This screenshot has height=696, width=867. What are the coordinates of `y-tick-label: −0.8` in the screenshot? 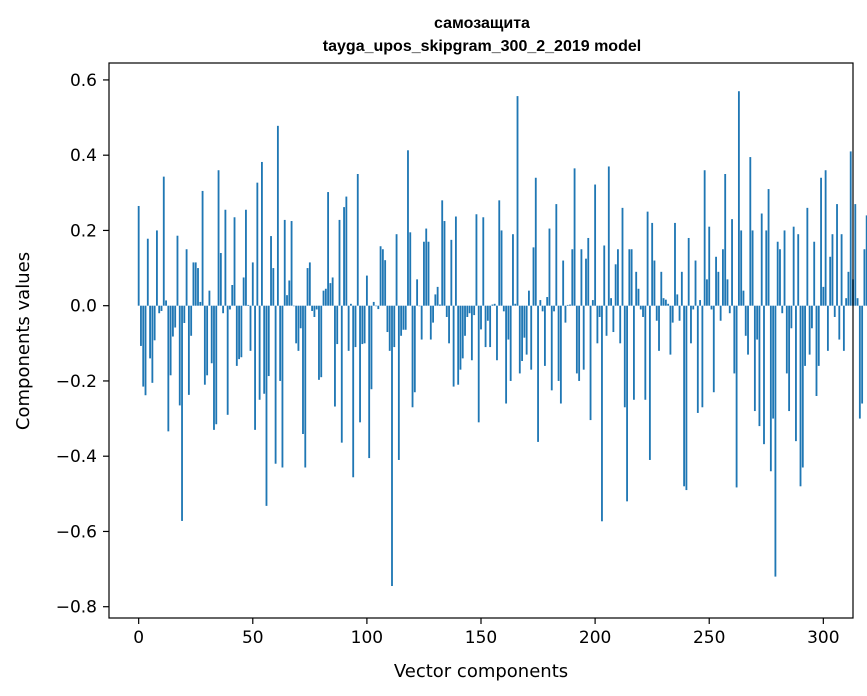 It's located at (76, 608).